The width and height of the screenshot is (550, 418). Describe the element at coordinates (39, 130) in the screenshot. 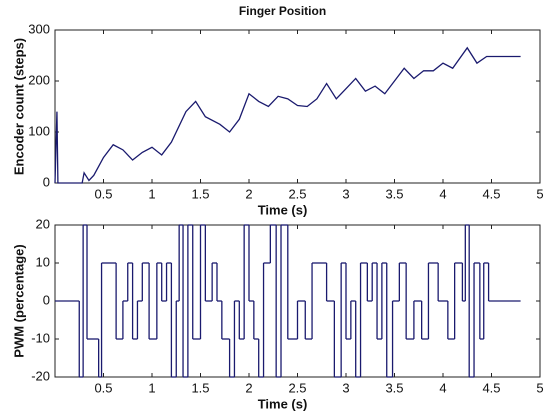

I see `y-tick-label: 100` at that location.